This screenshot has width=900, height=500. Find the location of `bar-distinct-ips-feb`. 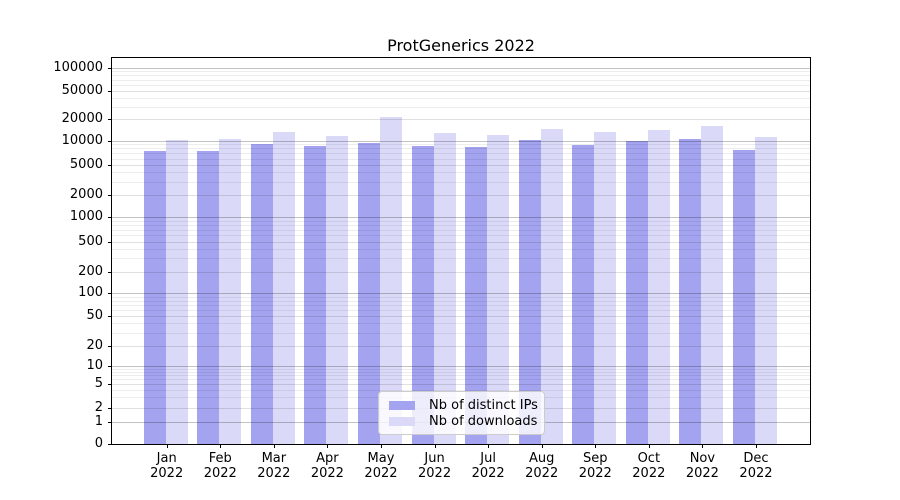

bar-distinct-ips-feb is located at coordinates (208, 297).